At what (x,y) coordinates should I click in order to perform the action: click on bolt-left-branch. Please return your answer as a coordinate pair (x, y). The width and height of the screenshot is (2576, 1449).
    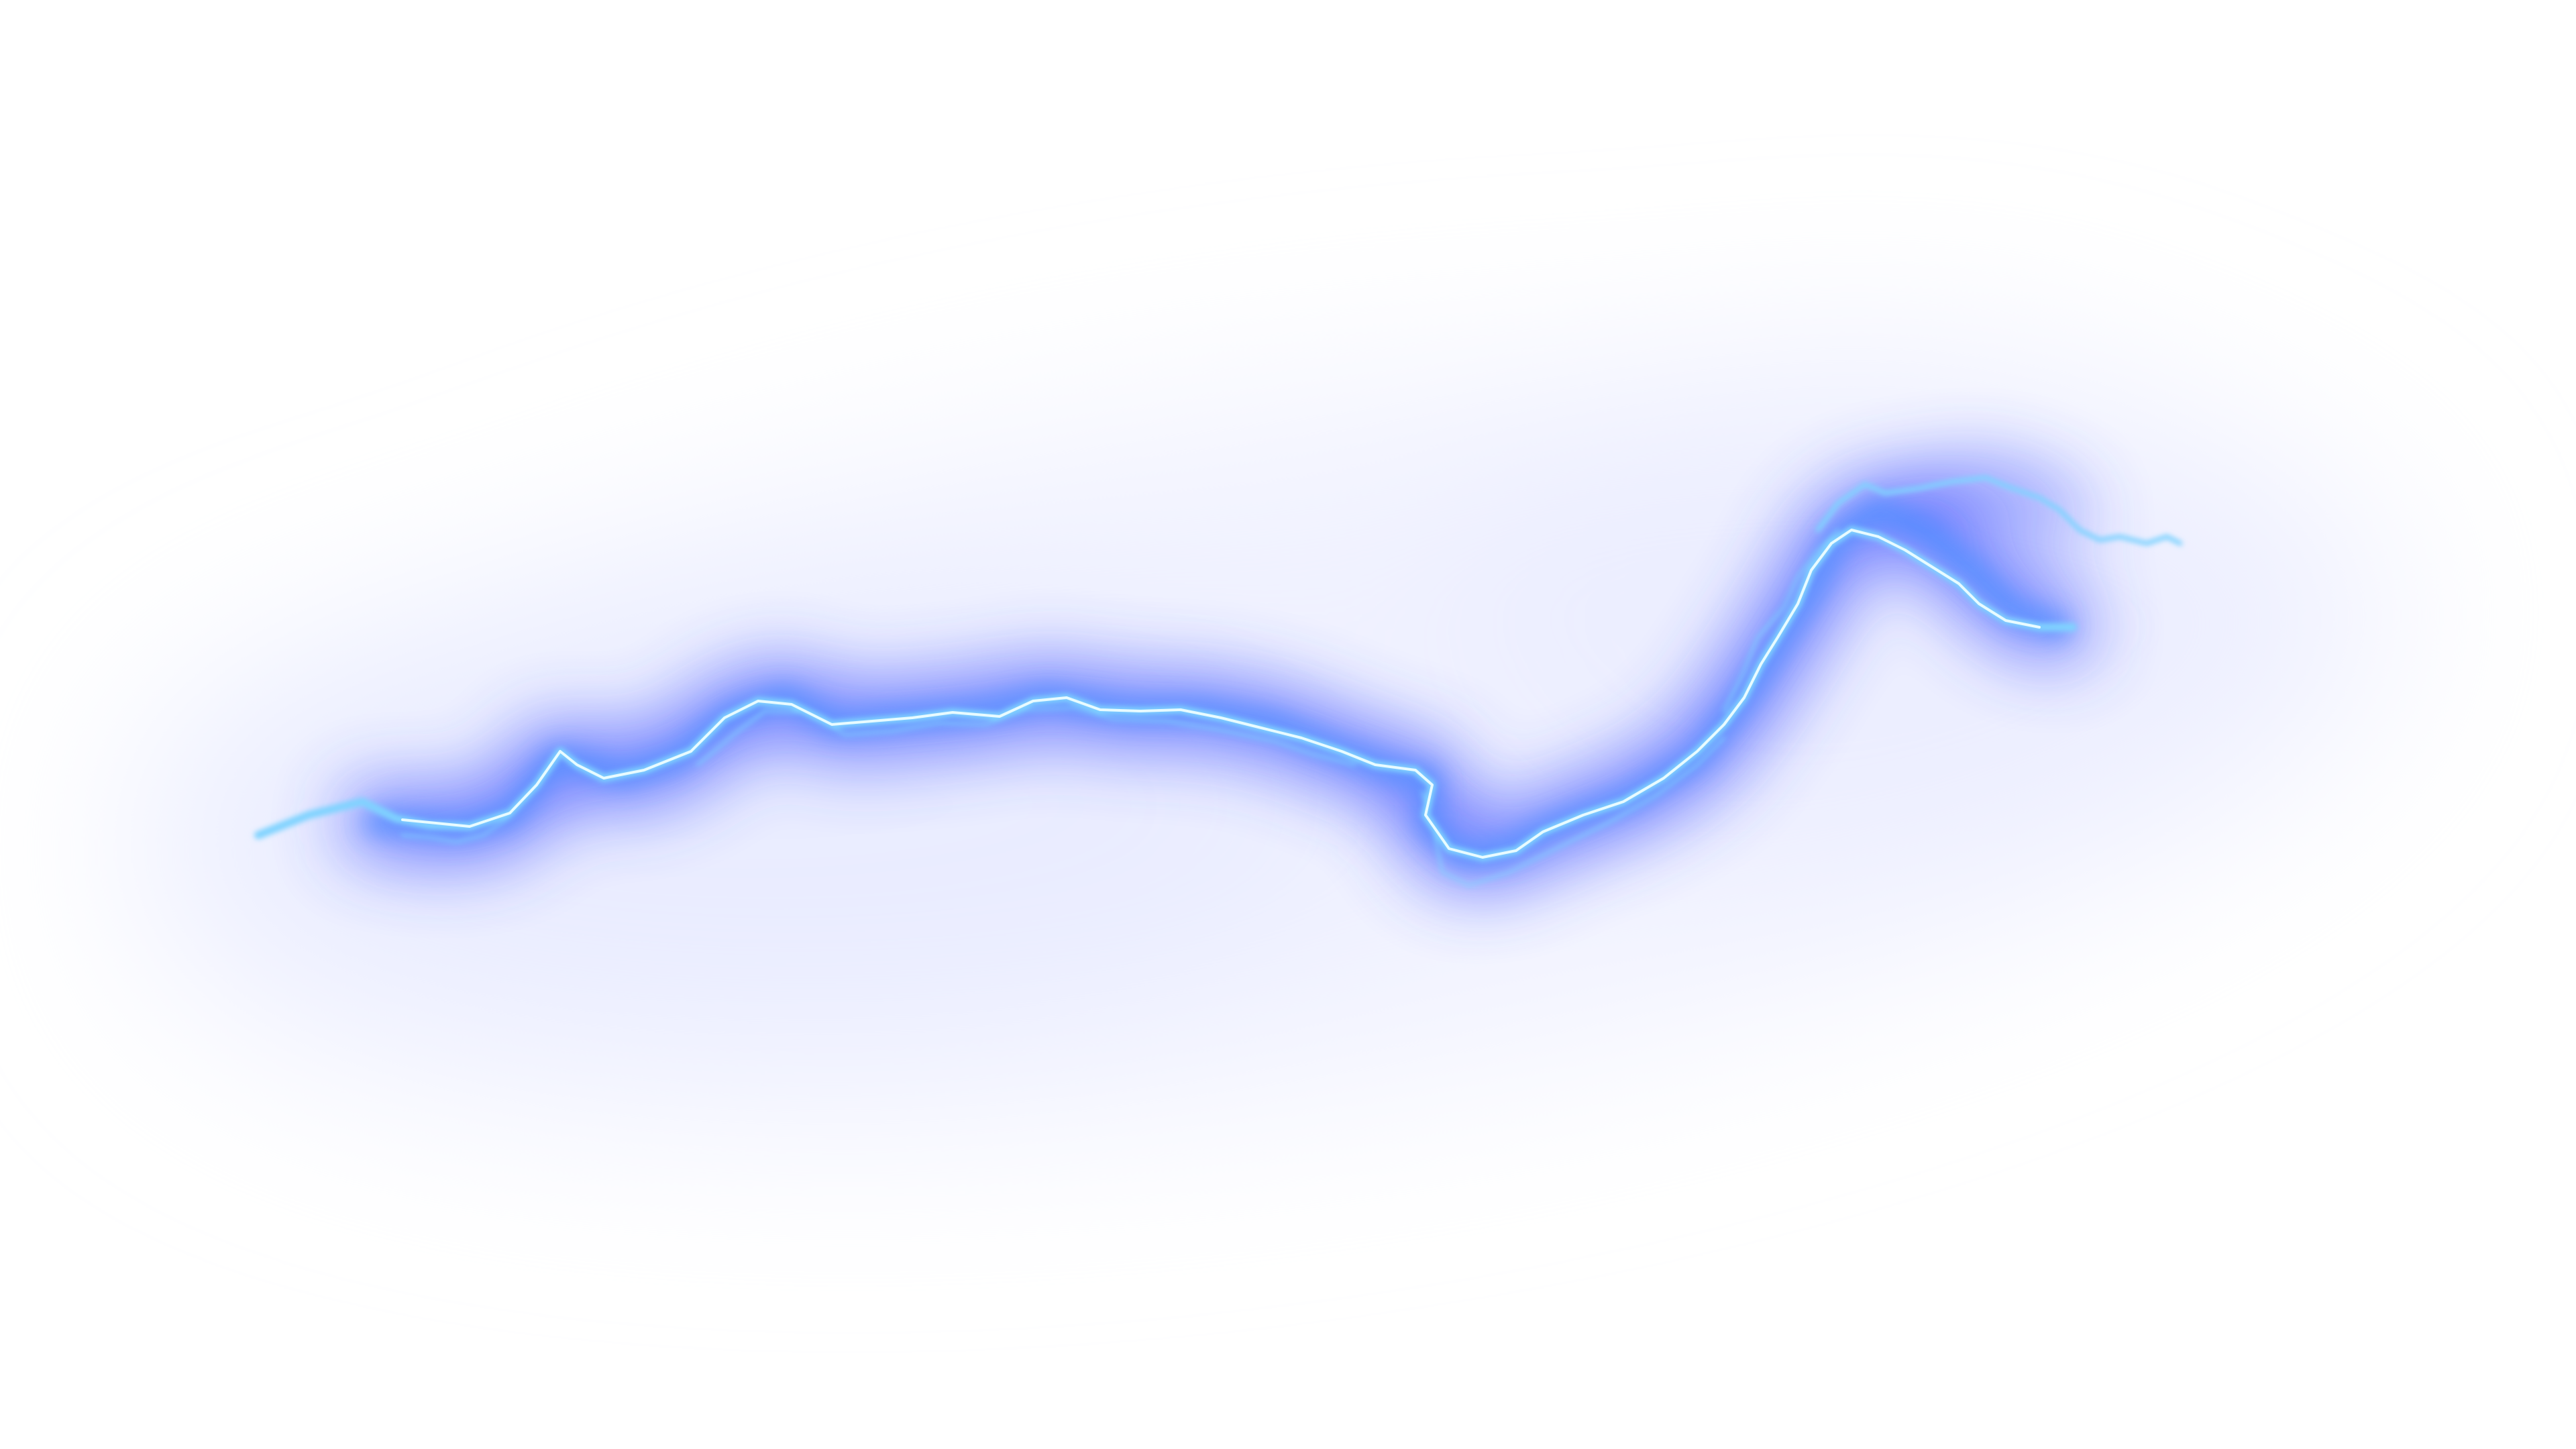
    Looking at the image, I should click on (456, 829).